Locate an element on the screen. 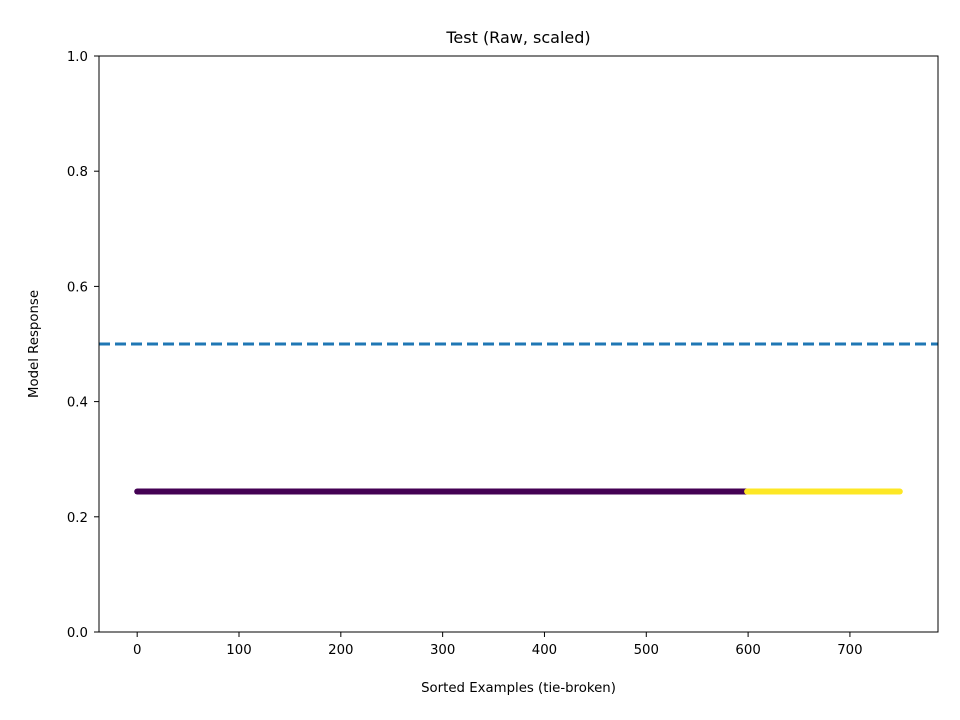 Image resolution: width=960 pixels, height=720 pixels. y-tick-label: 0.2 is located at coordinates (77, 518).